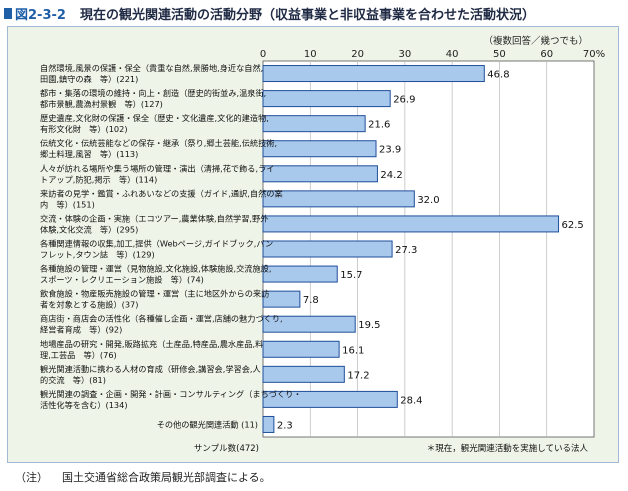 Image resolution: width=628 pixels, height=491 pixels. Describe the element at coordinates (8, 13) in the screenshot. I see `title-marker-square` at that location.